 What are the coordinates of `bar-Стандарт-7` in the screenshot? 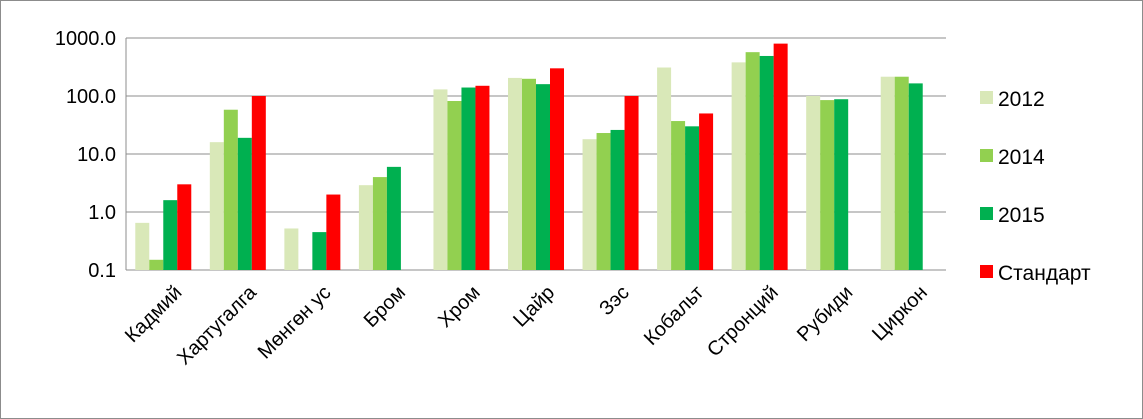 It's located at (706, 191).